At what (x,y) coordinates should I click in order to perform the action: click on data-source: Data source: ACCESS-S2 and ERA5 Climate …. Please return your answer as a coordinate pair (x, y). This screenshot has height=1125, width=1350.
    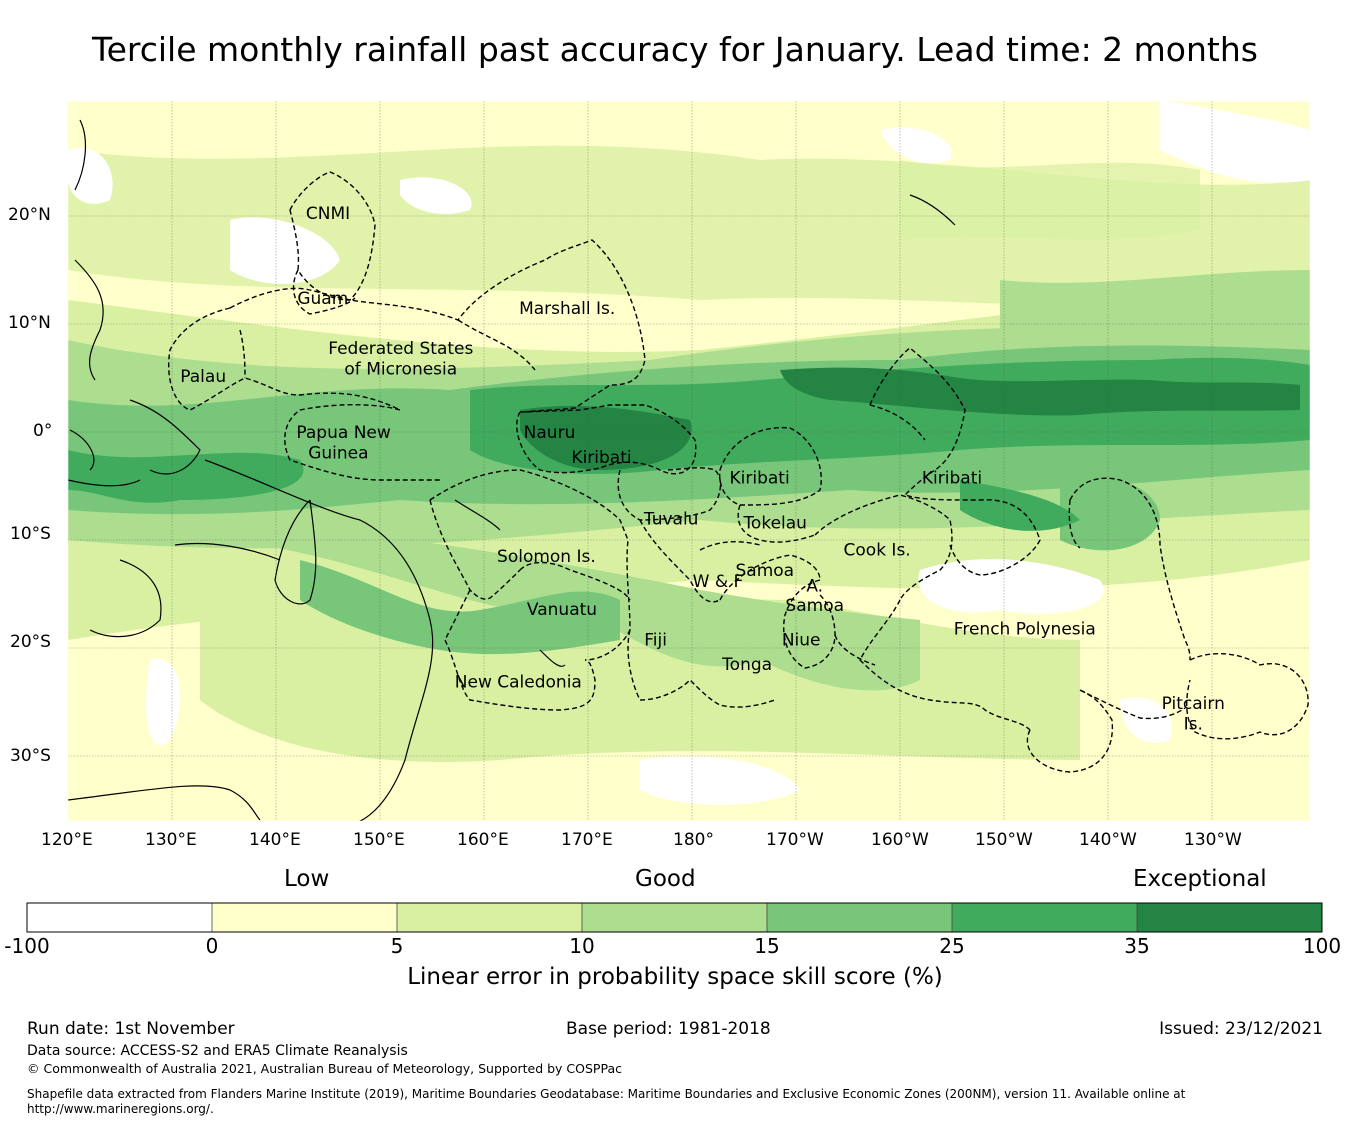
    Looking at the image, I should click on (217, 1051).